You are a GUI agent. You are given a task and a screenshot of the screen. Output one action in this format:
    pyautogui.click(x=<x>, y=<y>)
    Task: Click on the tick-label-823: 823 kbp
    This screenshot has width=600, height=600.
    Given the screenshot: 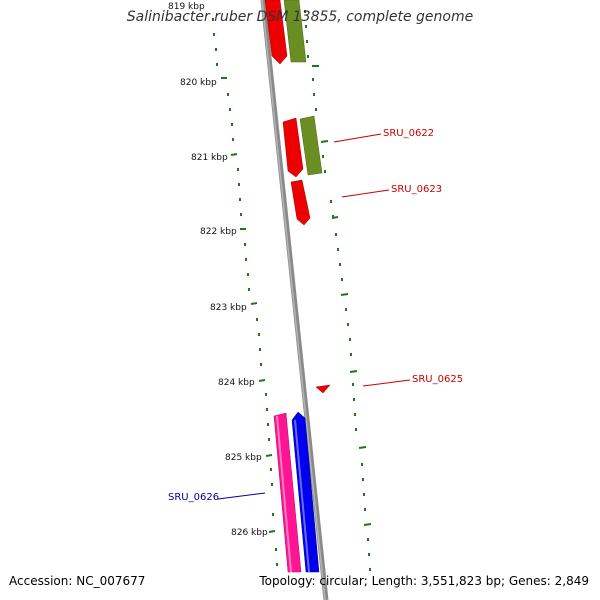 What is the action you would take?
    pyautogui.click(x=228, y=308)
    